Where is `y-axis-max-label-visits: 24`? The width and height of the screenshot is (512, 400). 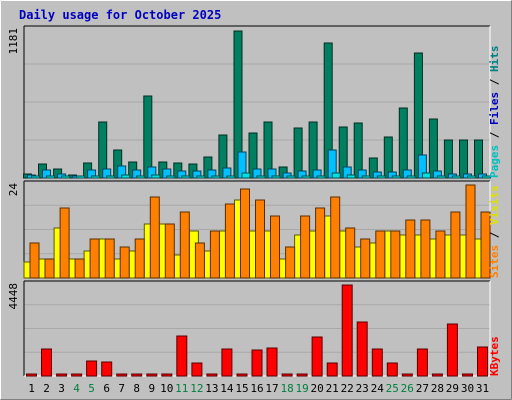 y-axis-max-label-visits: 24 is located at coordinates (13, 190).